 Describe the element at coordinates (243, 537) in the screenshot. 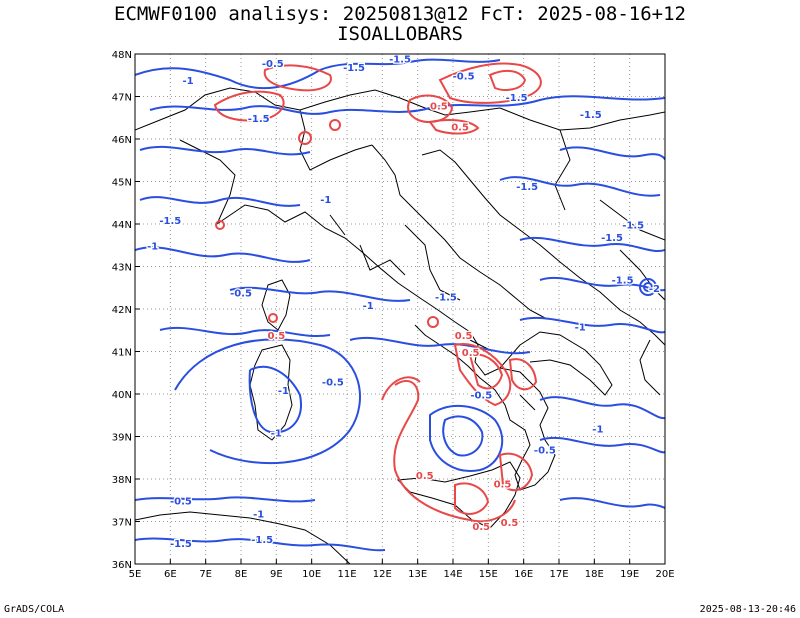

I see `coast-africa` at that location.